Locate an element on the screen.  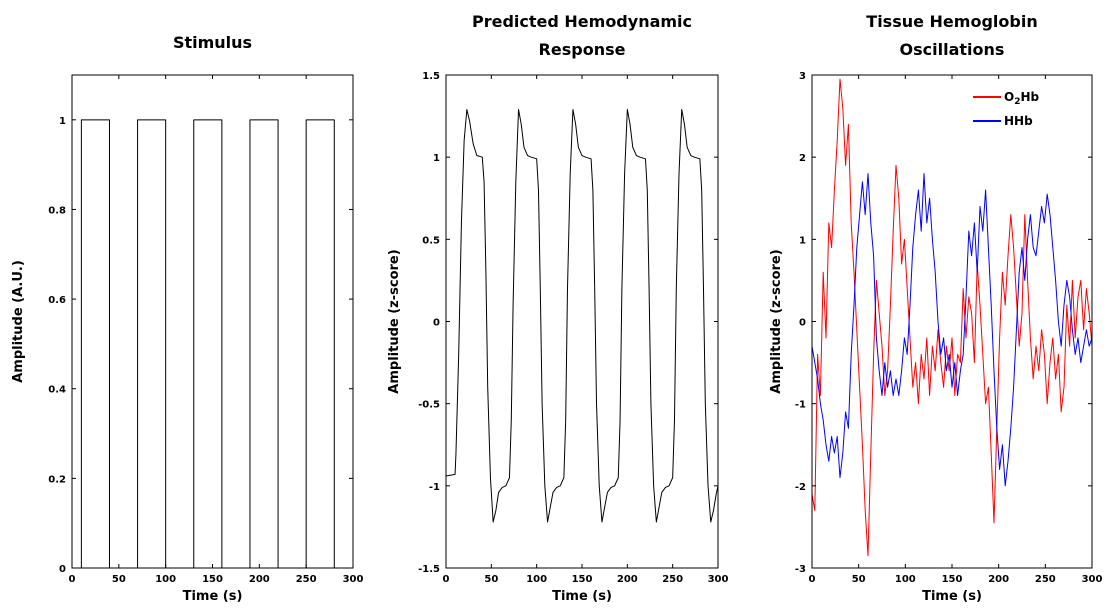
y-tick-label: 0.5 is located at coordinates (431, 240).